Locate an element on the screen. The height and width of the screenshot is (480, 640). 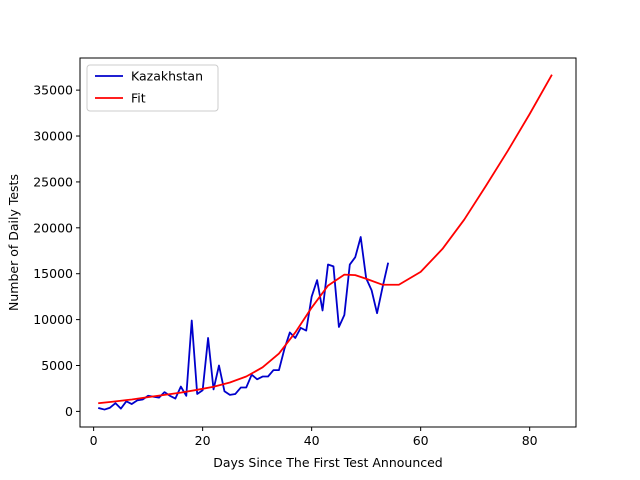
x-tick-label: 60 is located at coordinates (421, 440).